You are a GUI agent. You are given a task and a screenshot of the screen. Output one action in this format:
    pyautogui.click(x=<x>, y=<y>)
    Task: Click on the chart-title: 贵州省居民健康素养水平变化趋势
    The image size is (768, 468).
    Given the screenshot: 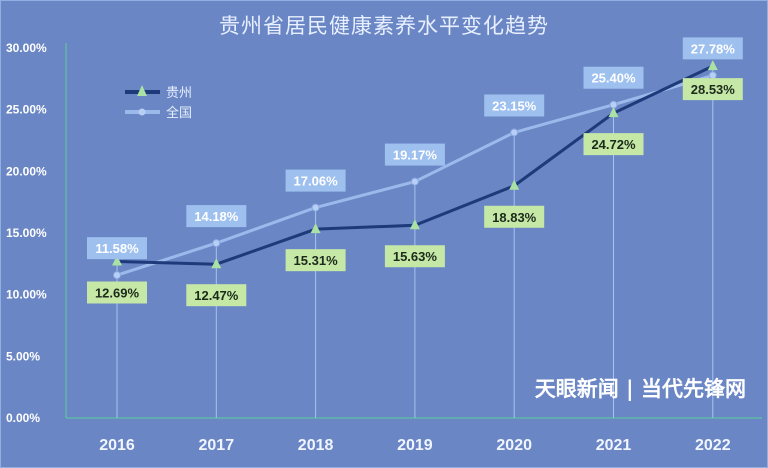 What is the action you would take?
    pyautogui.click(x=384, y=26)
    